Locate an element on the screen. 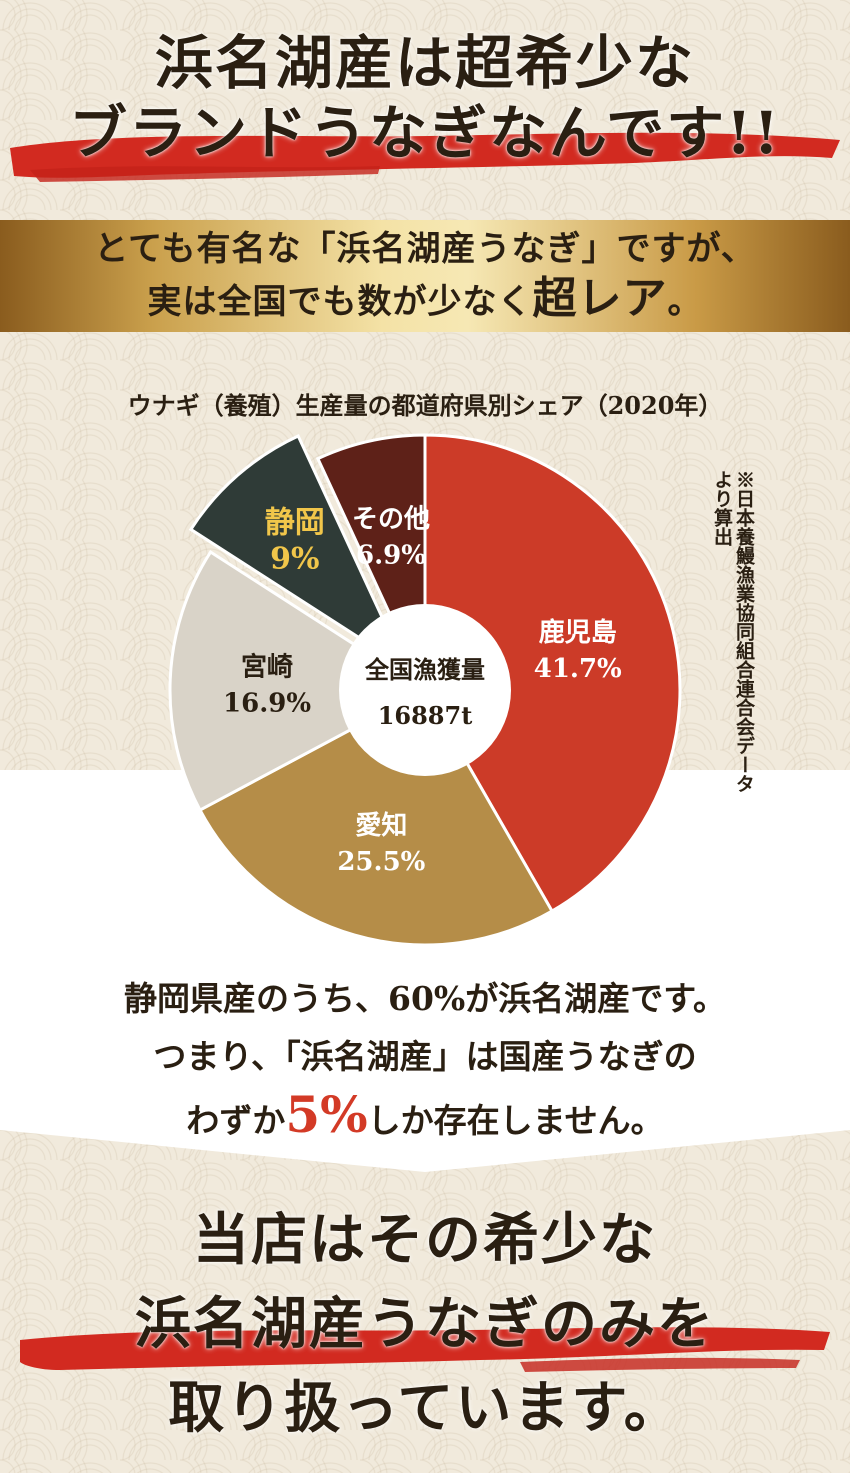  section-divider-notch is located at coordinates (425, 1150).